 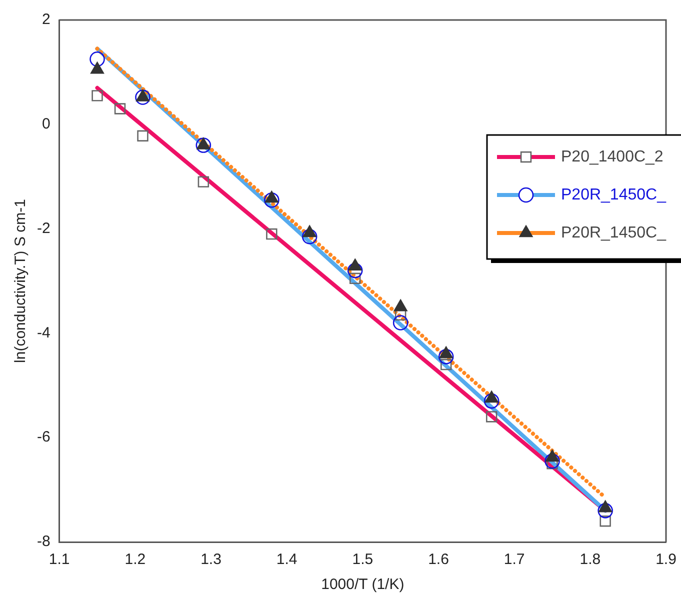 I want to click on y-tick-label: -2, so click(x=43, y=228).